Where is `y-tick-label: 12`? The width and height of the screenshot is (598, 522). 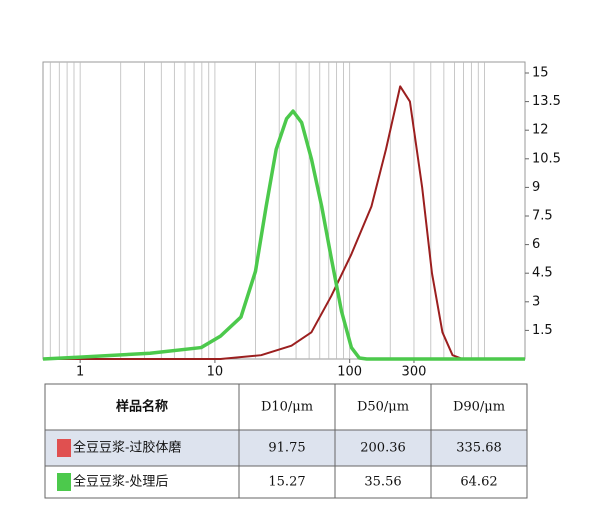
y-tick-label: 12 is located at coordinates (540, 130).